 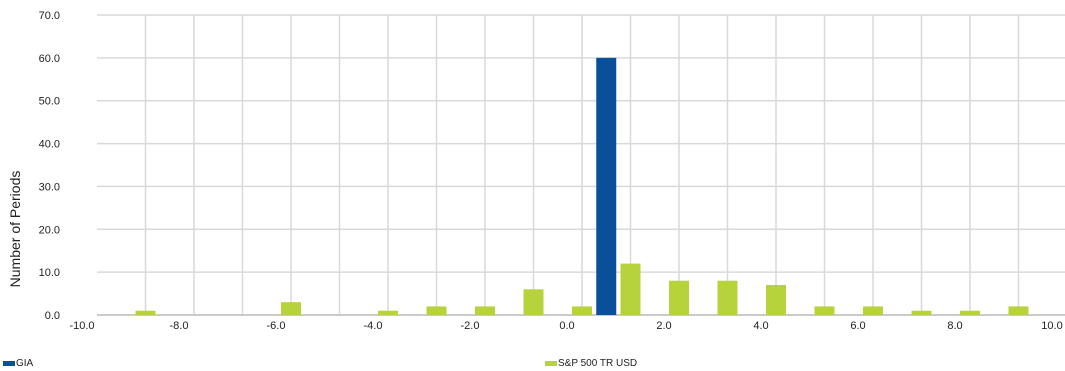 I want to click on x-tick-label-7: 4.0, so click(x=760, y=326).